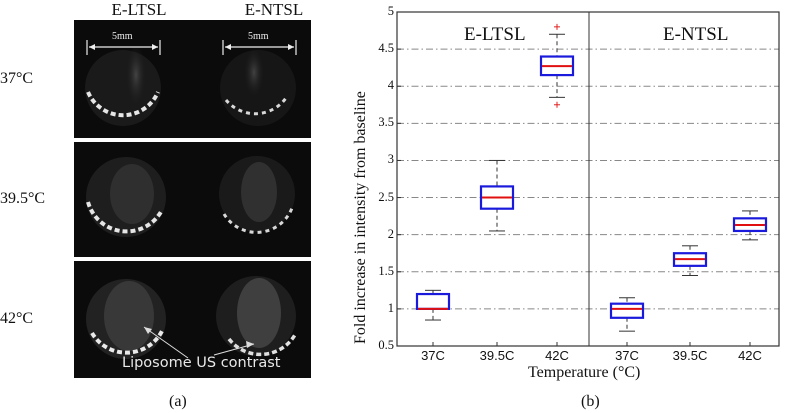  I want to click on box-E-LTSL-37C, so click(433, 305).